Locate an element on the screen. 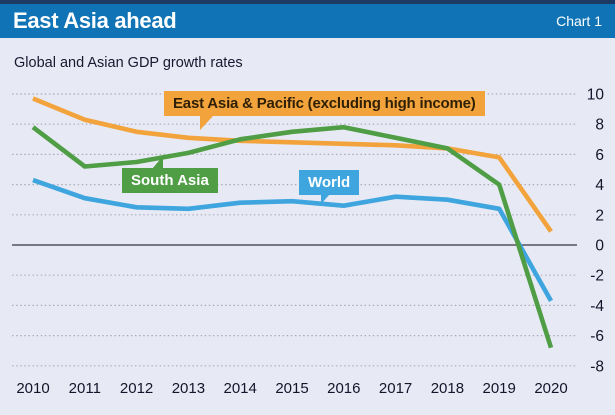  page-title: East Asia ahead is located at coordinates (95, 20).